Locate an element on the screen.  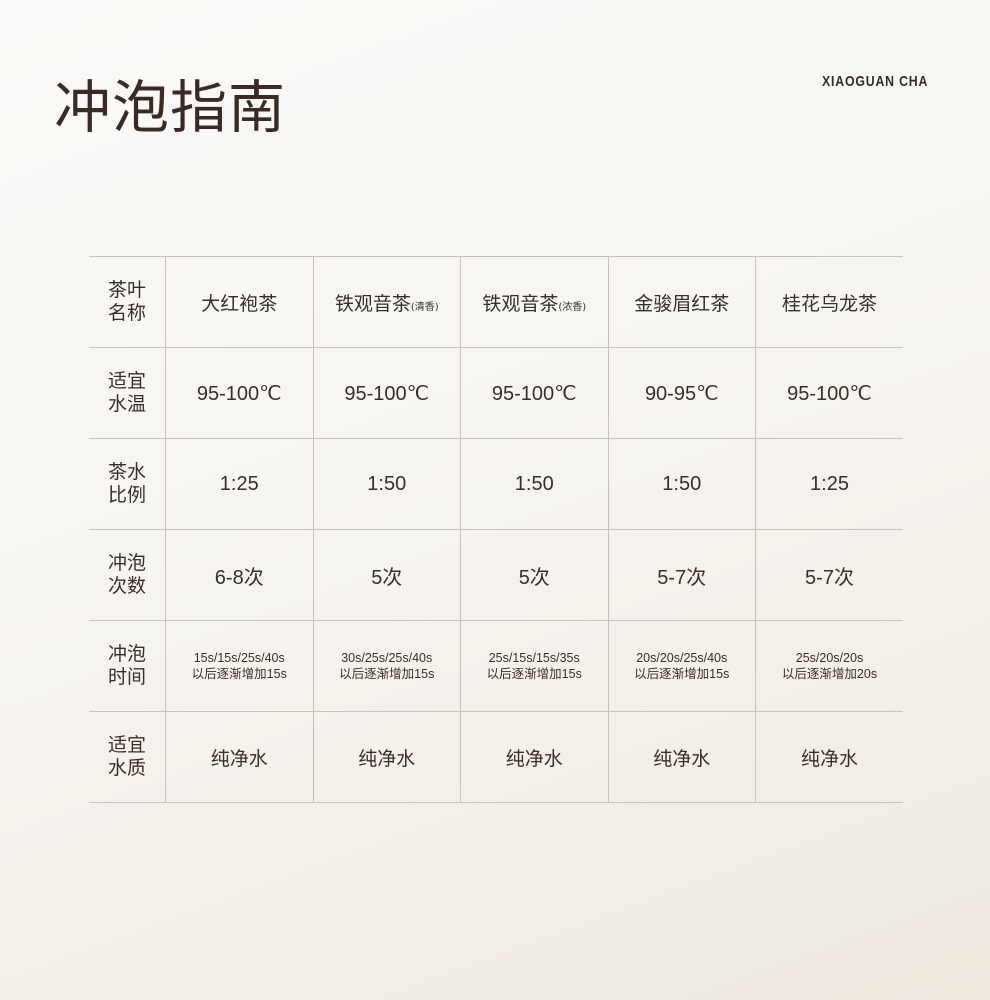
tea-name: 桂花乌龙茶 is located at coordinates (829, 303).